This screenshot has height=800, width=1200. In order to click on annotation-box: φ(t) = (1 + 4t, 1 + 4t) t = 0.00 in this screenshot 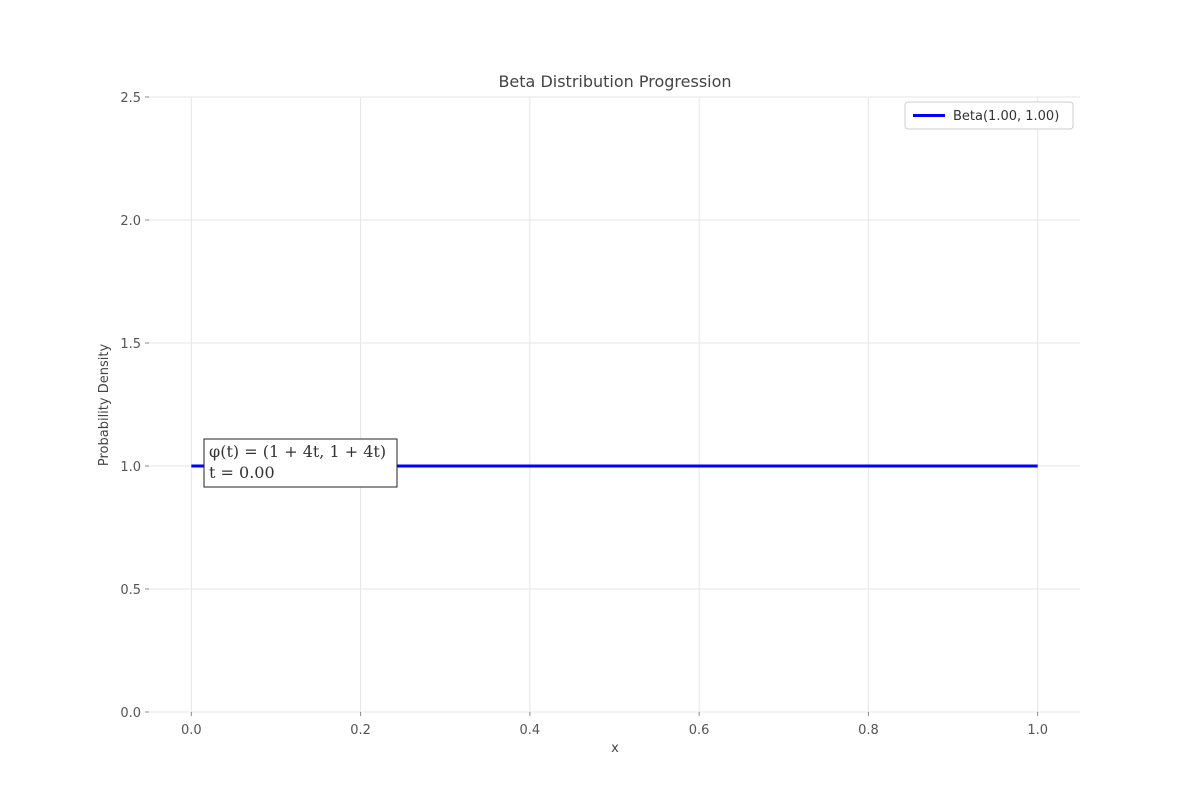, I will do `click(300, 463)`.